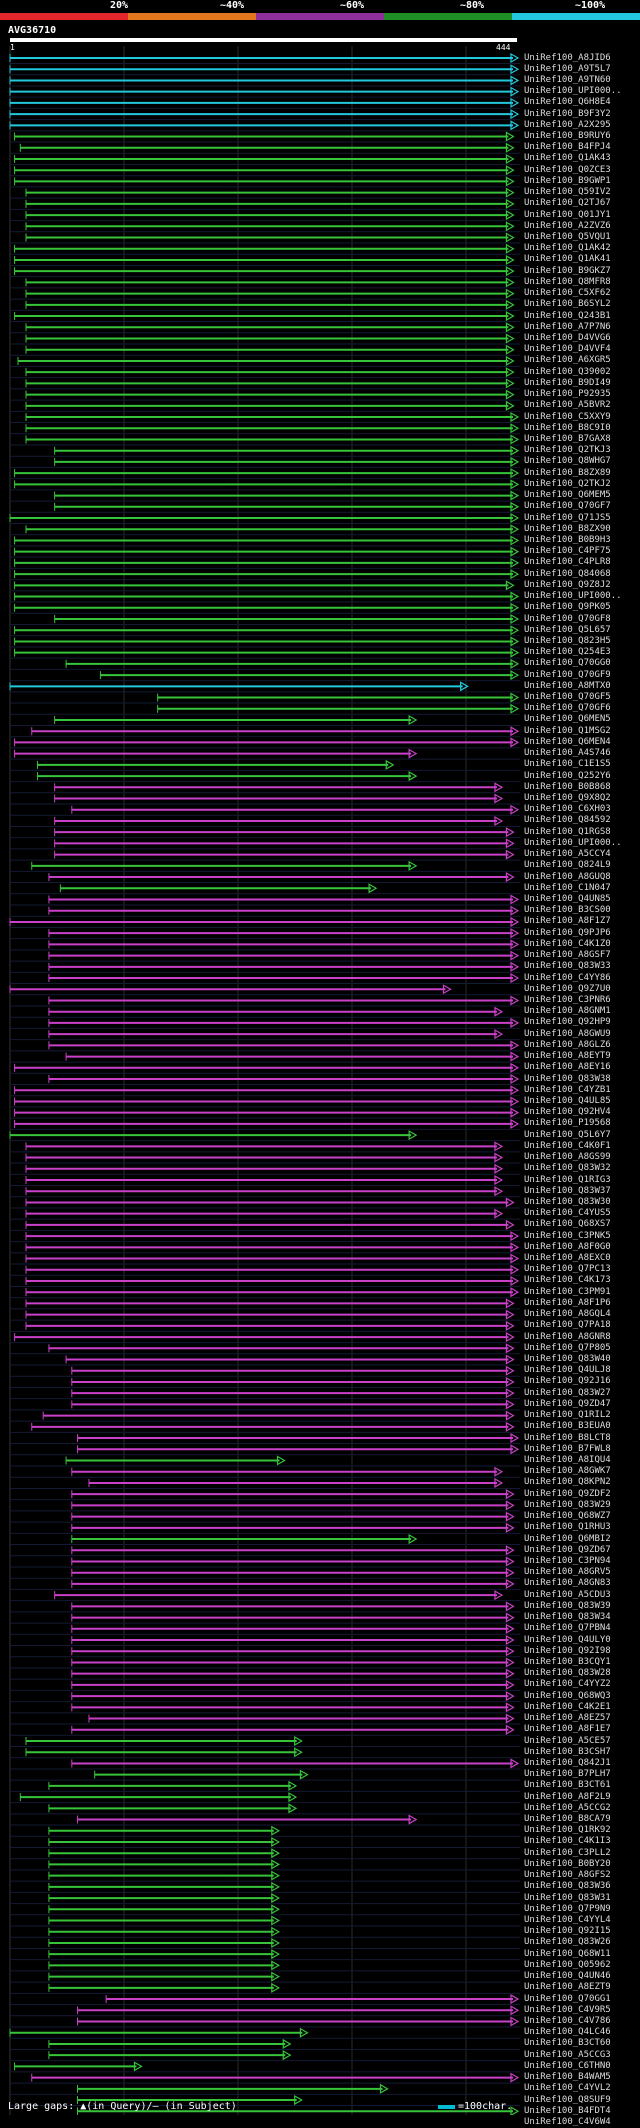  What do you see at coordinates (567, 764) in the screenshot?
I see `hit-label: UniRef100_C1E1S5` at bounding box center [567, 764].